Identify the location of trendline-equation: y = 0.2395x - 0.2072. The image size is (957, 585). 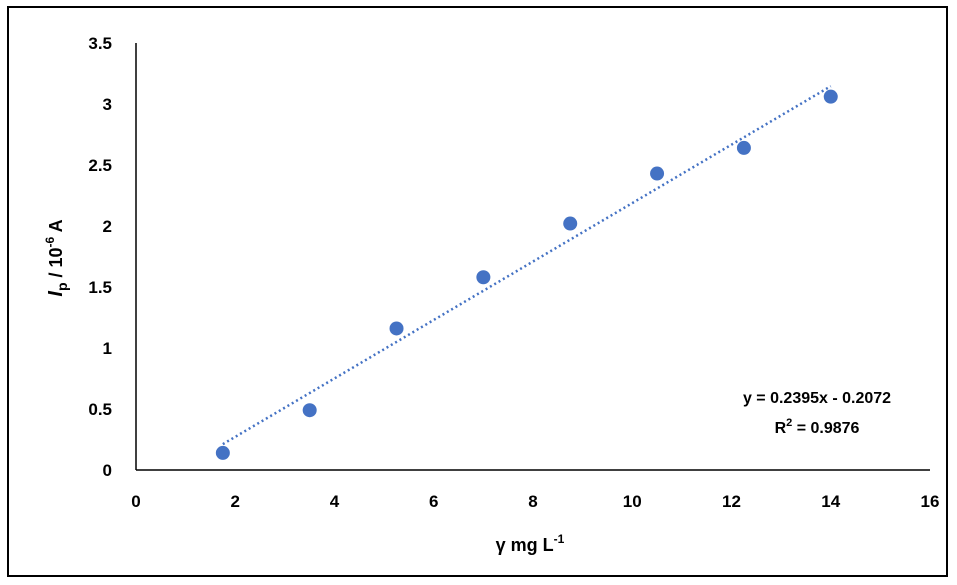
(817, 398).